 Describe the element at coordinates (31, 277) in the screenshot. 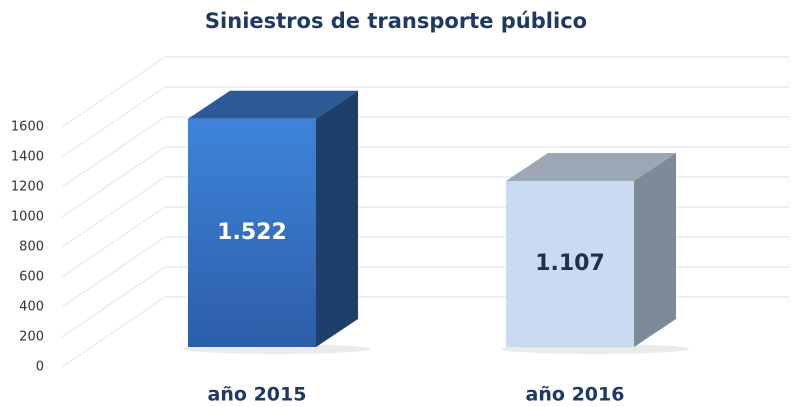

I see `y-tick-label: 600` at that location.